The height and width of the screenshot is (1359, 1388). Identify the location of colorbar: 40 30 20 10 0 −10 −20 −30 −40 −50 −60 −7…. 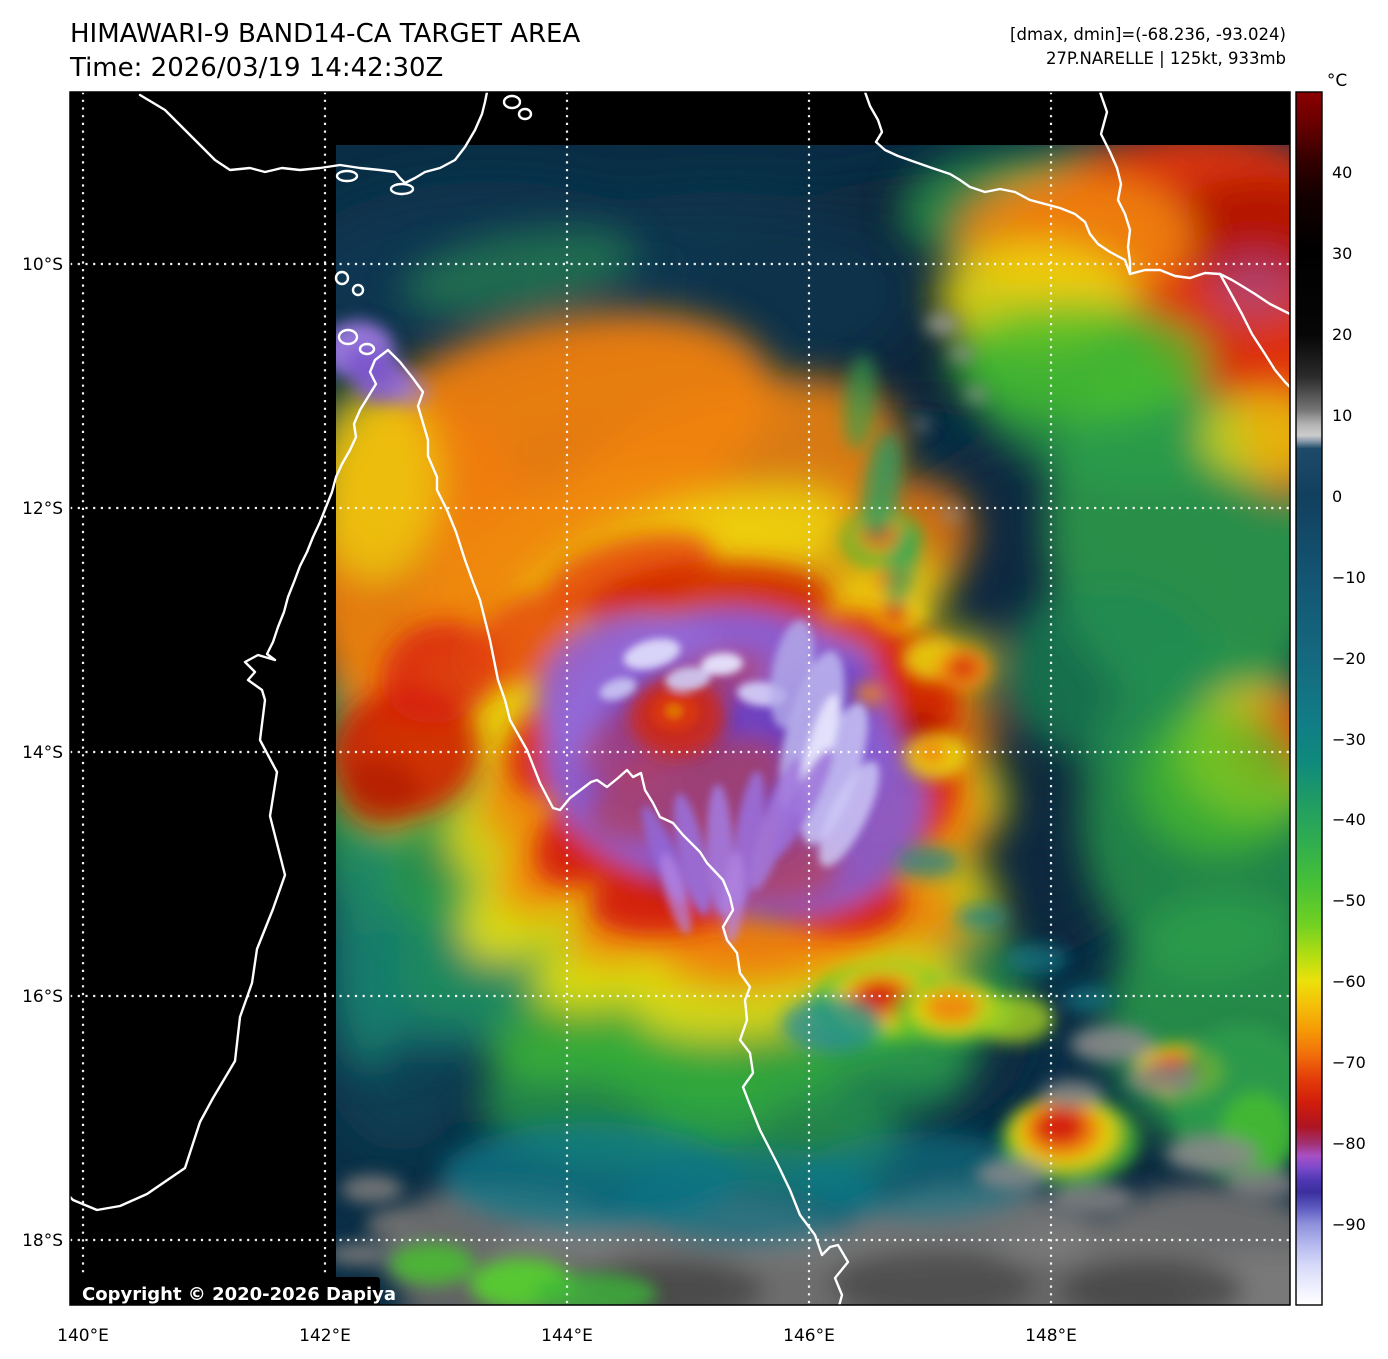
(1330, 698).